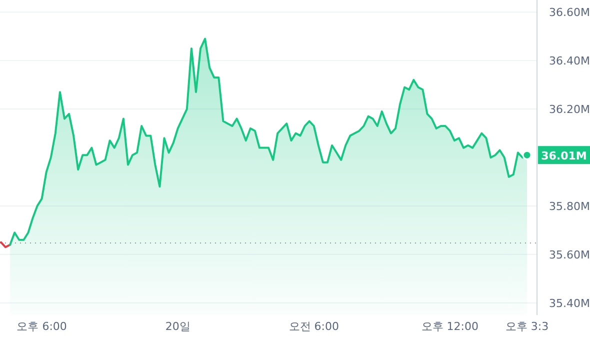  I want to click on y-tick-label: 36.40M, so click(569, 61).